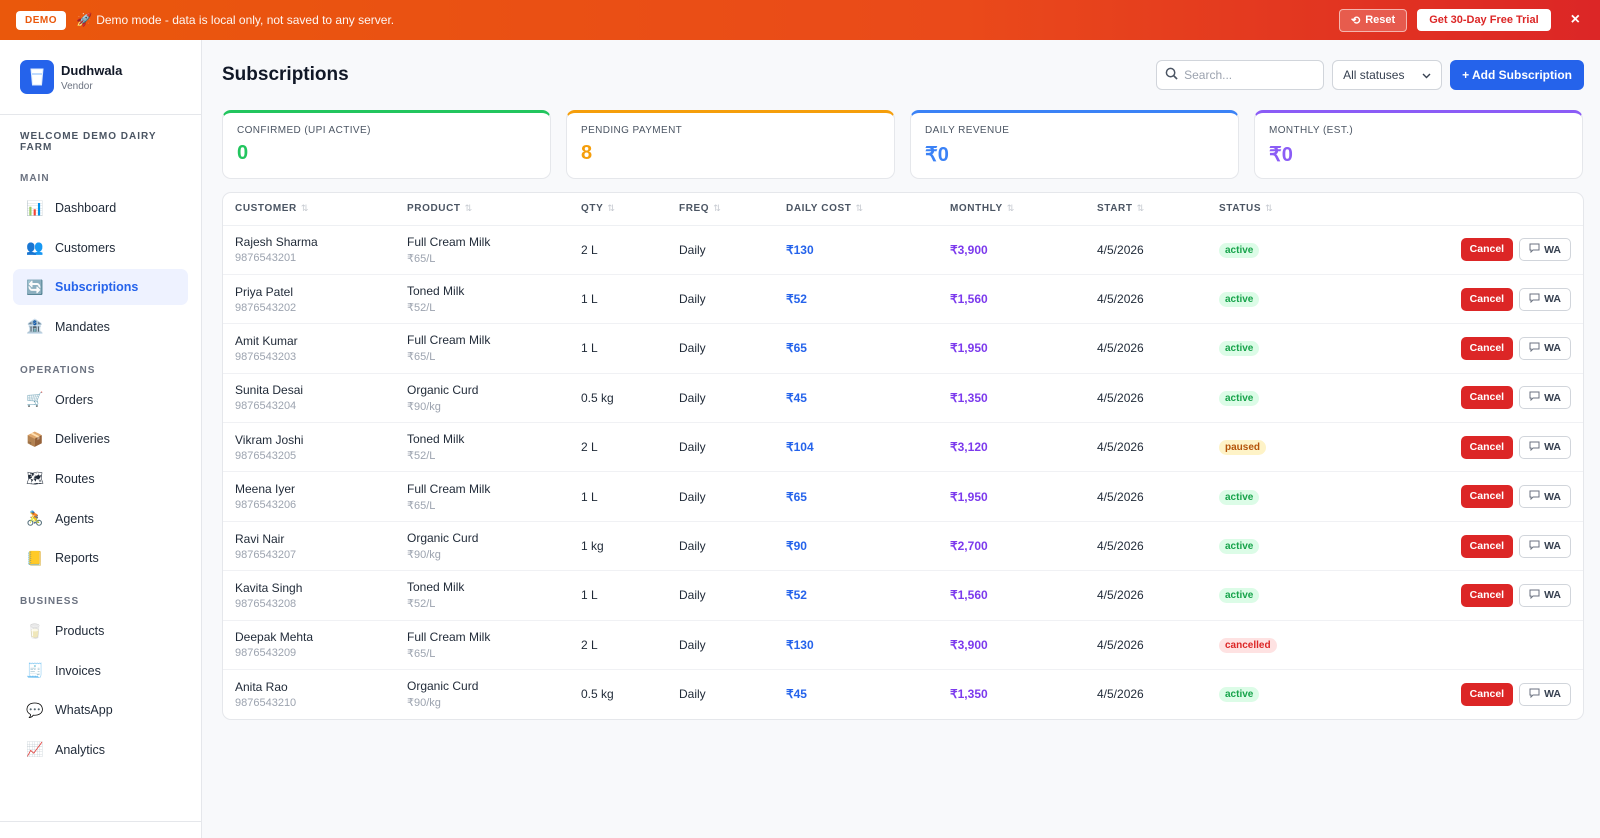  What do you see at coordinates (100, 400) in the screenshot?
I see `sidebar-item-orders: 🛒 Orders` at bounding box center [100, 400].